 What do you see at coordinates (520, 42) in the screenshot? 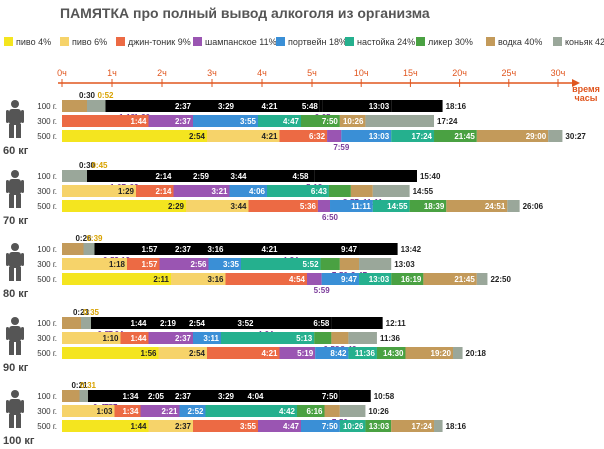
I see `legend-label-vodka40: водка 40%` at bounding box center [520, 42].